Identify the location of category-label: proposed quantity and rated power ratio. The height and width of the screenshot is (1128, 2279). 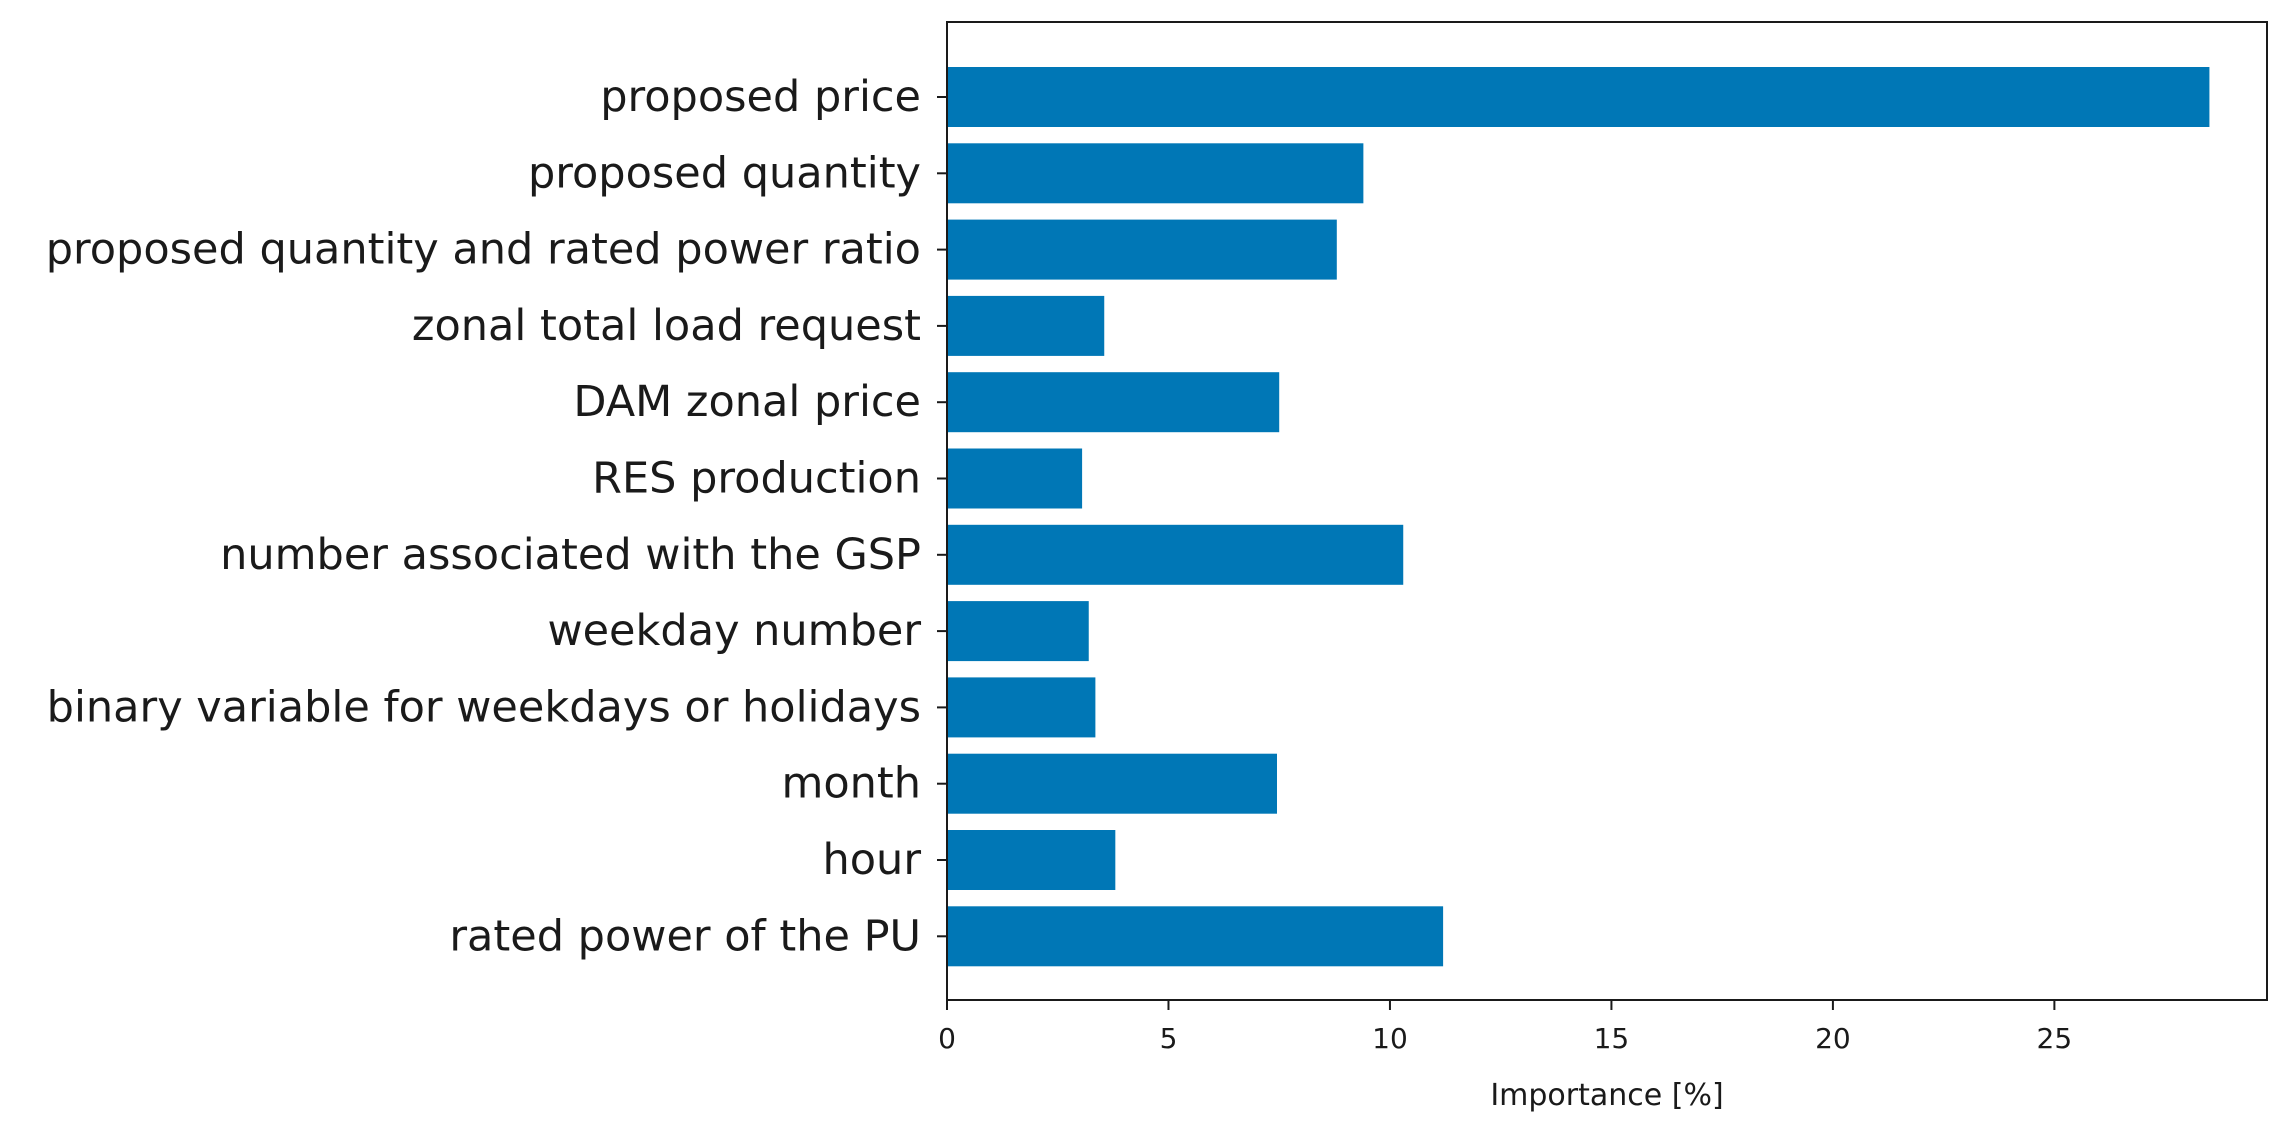
(483, 250).